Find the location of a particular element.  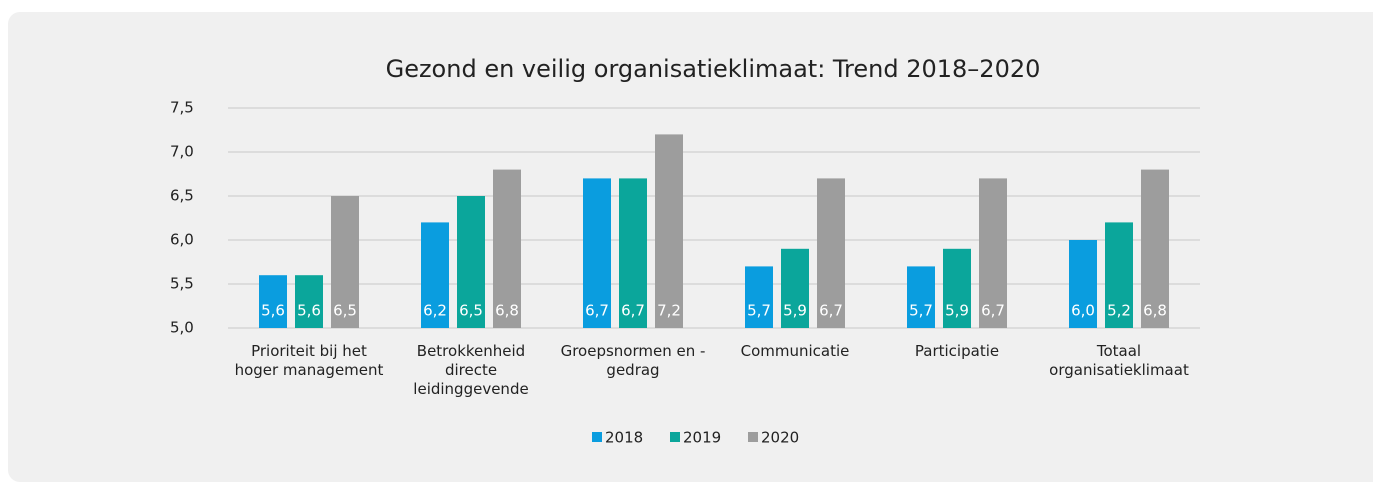

x-tick-label: Participatie is located at coordinates (957, 351).